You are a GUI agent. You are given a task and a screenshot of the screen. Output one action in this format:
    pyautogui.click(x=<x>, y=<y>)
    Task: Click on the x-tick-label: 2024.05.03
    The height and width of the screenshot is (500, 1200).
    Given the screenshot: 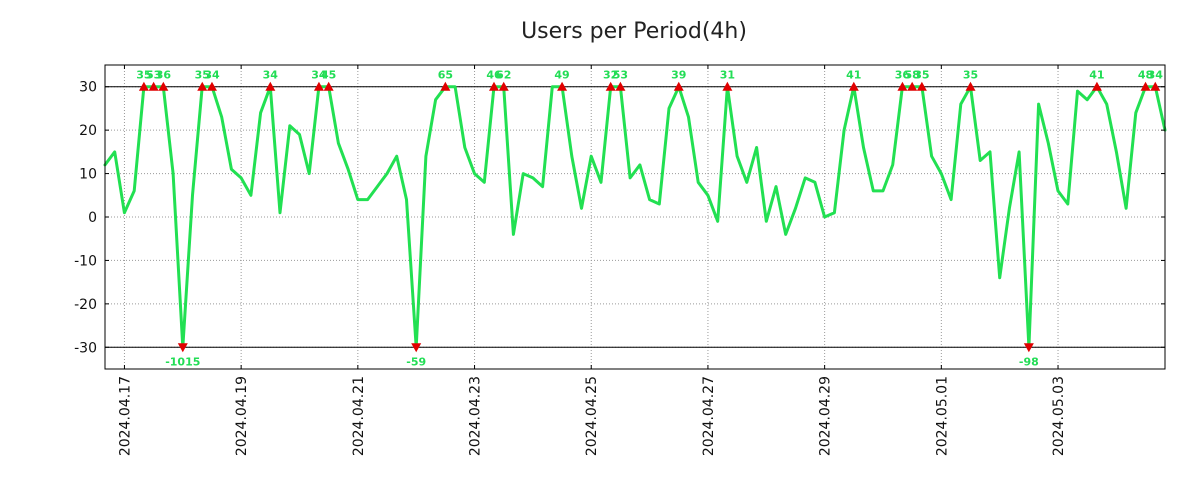 What is the action you would take?
    pyautogui.click(x=1059, y=416)
    